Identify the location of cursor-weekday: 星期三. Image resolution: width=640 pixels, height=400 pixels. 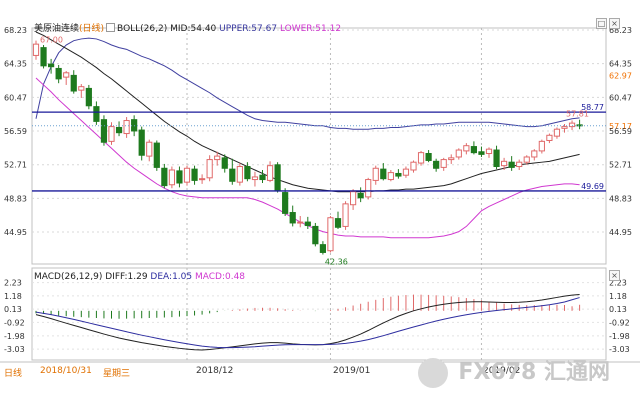
(117, 374).